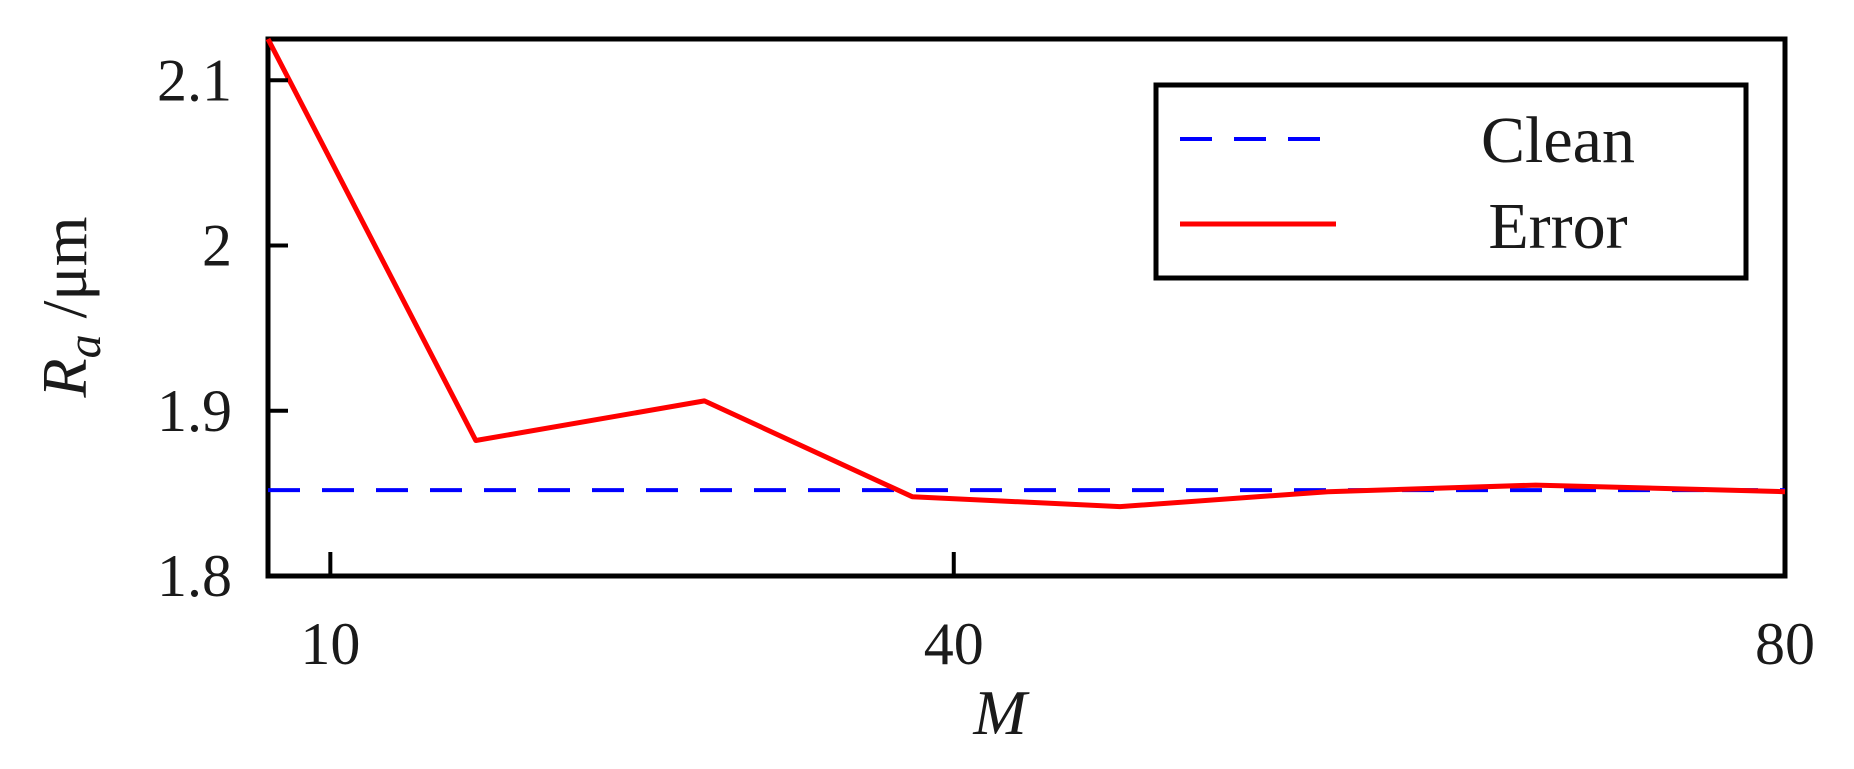 This screenshot has width=1854, height=769. I want to click on y-axis-label: Ra /μm, so click(70, 308).